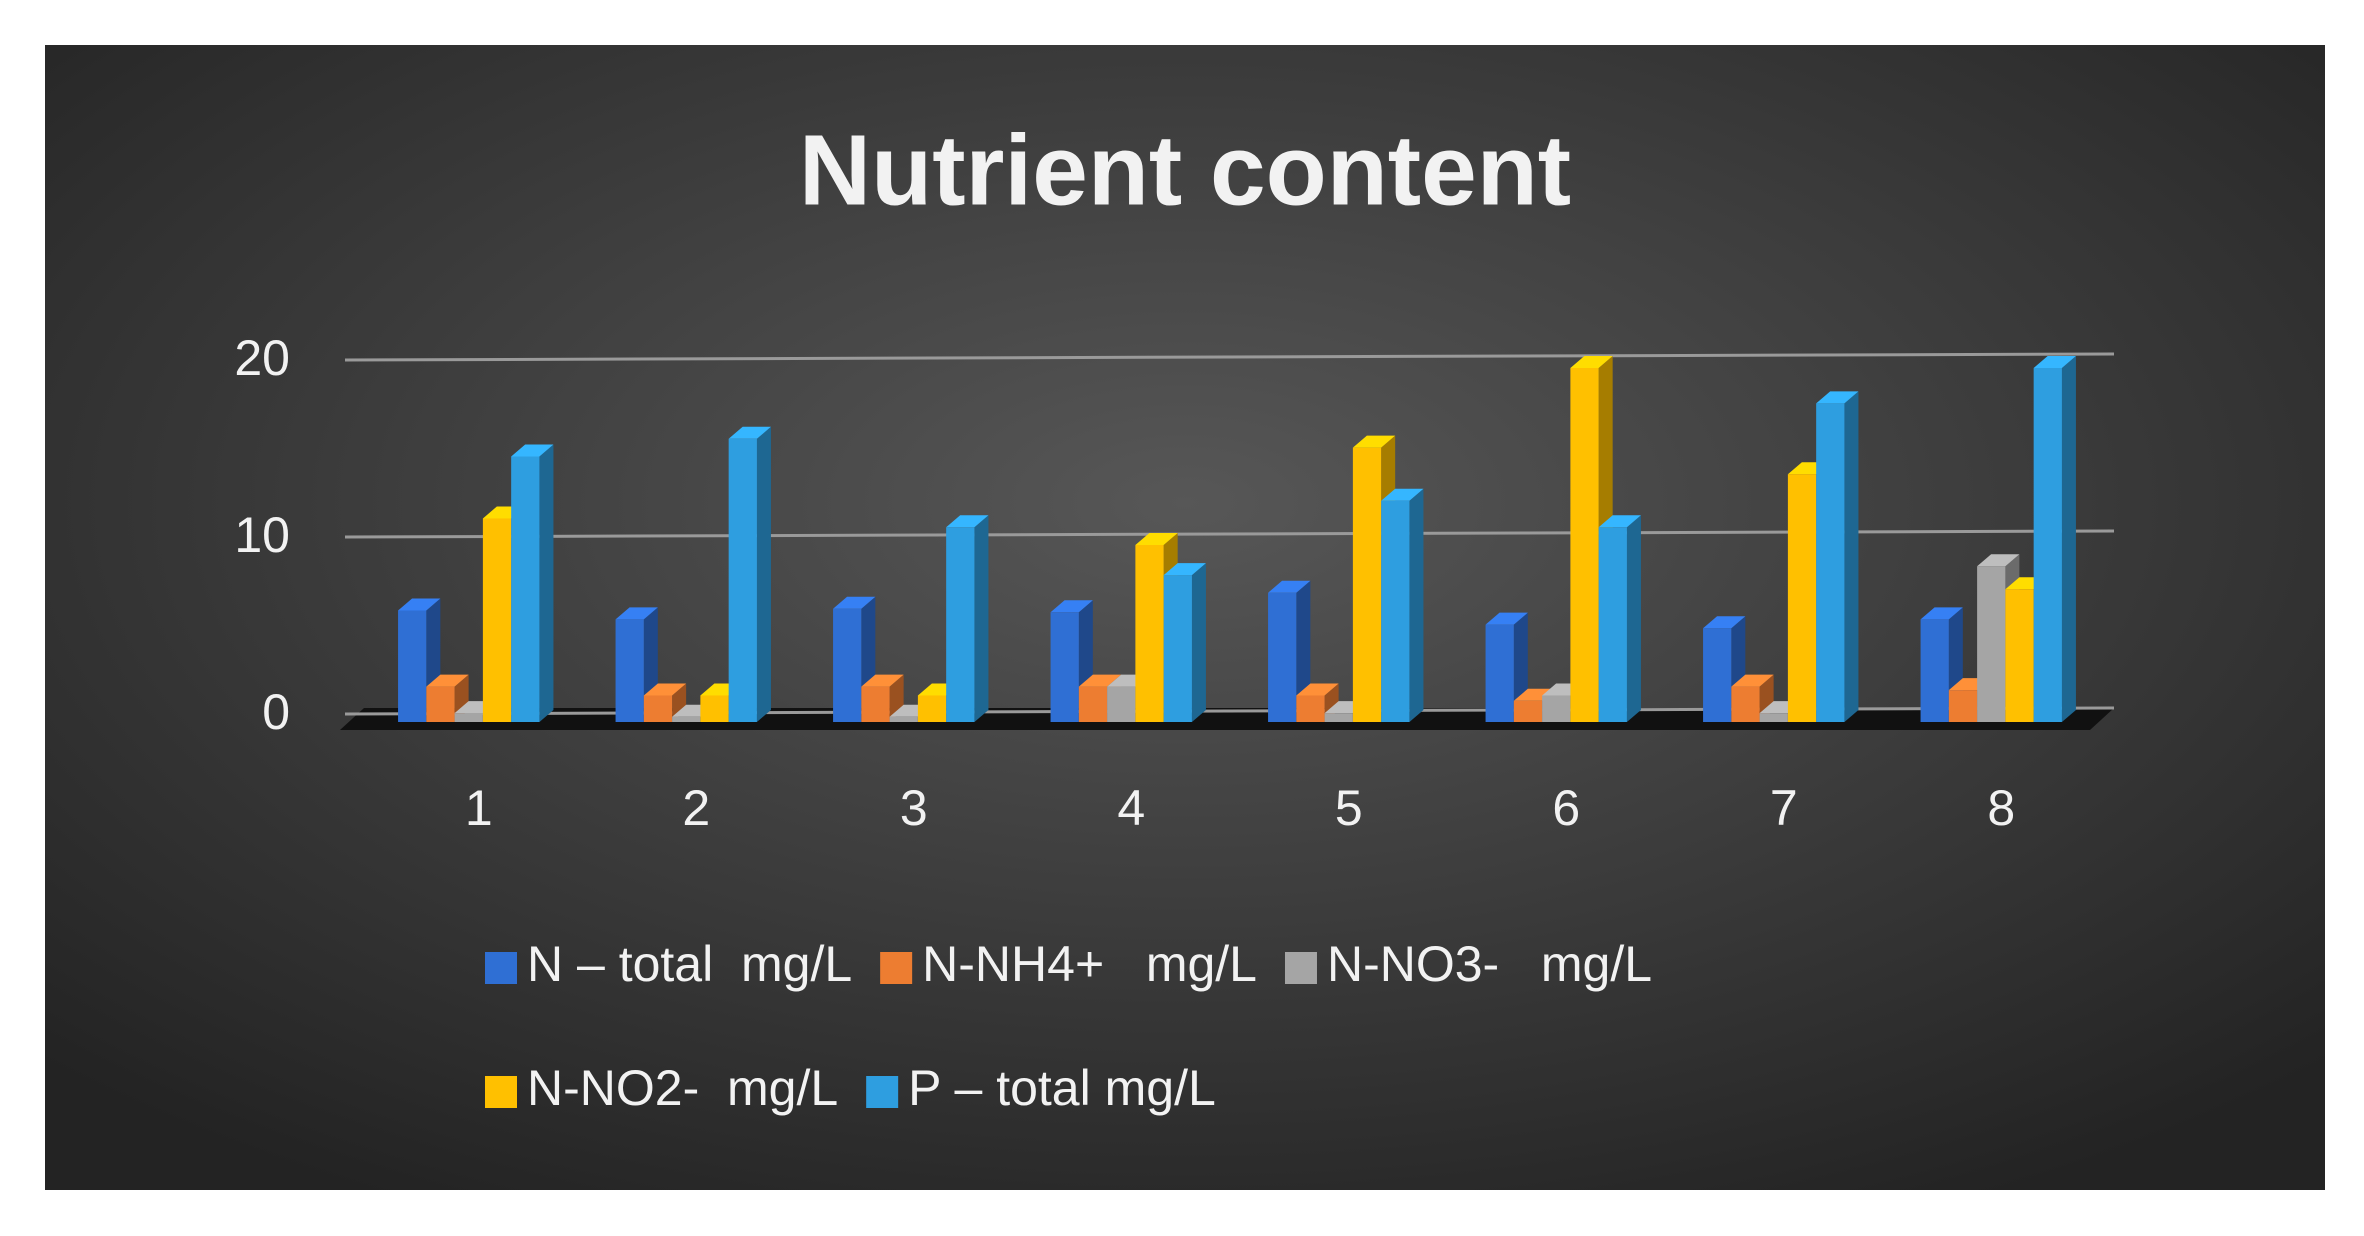  Describe the element at coordinates (696, 808) in the screenshot. I see `x-tick-label: 2` at that location.